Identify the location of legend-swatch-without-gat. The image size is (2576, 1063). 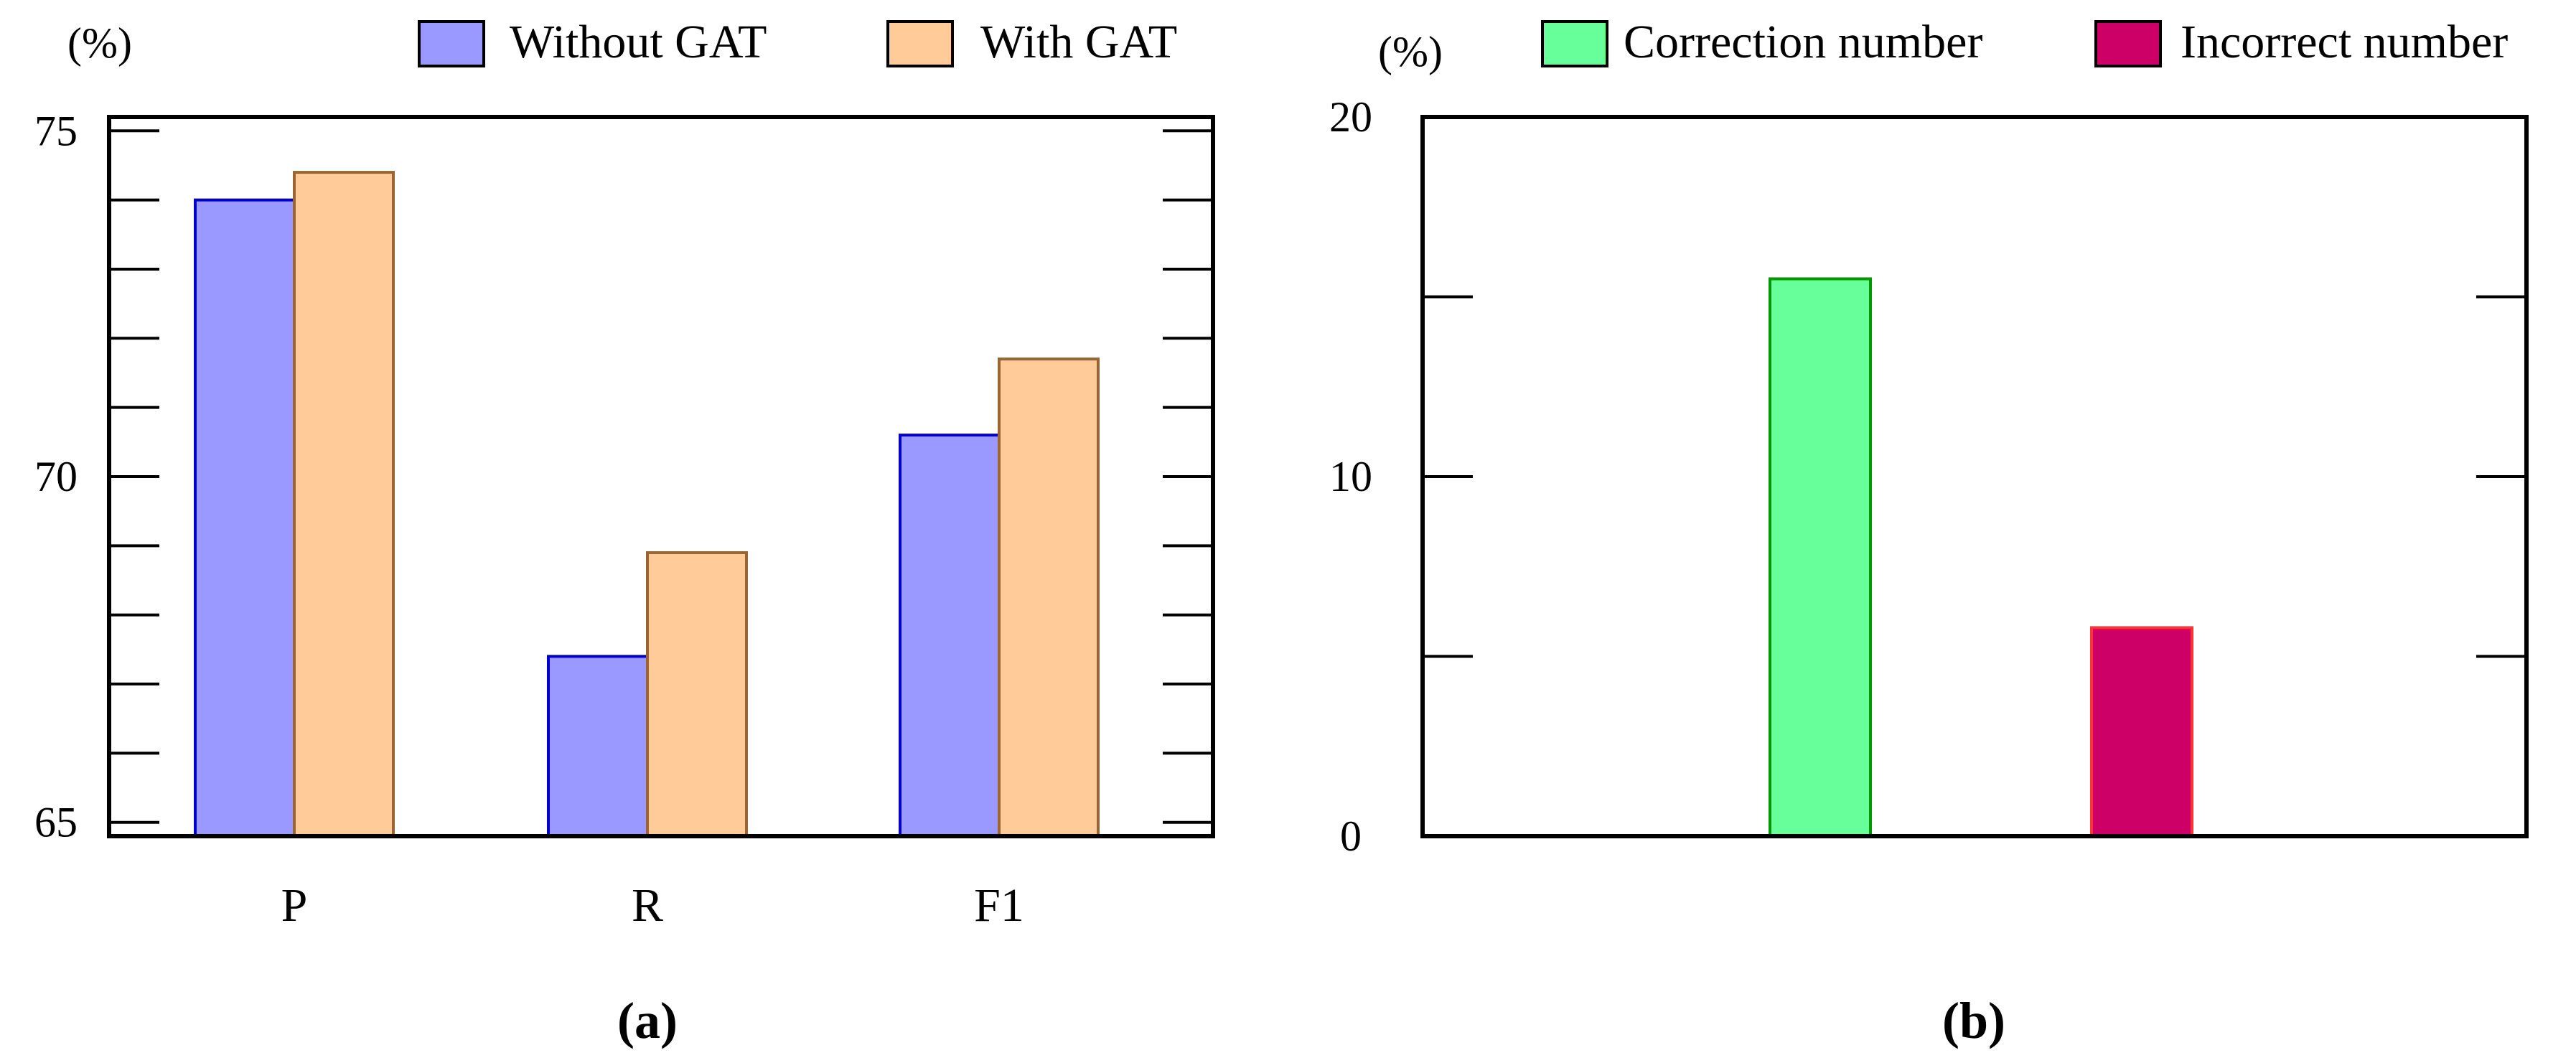
(452, 44).